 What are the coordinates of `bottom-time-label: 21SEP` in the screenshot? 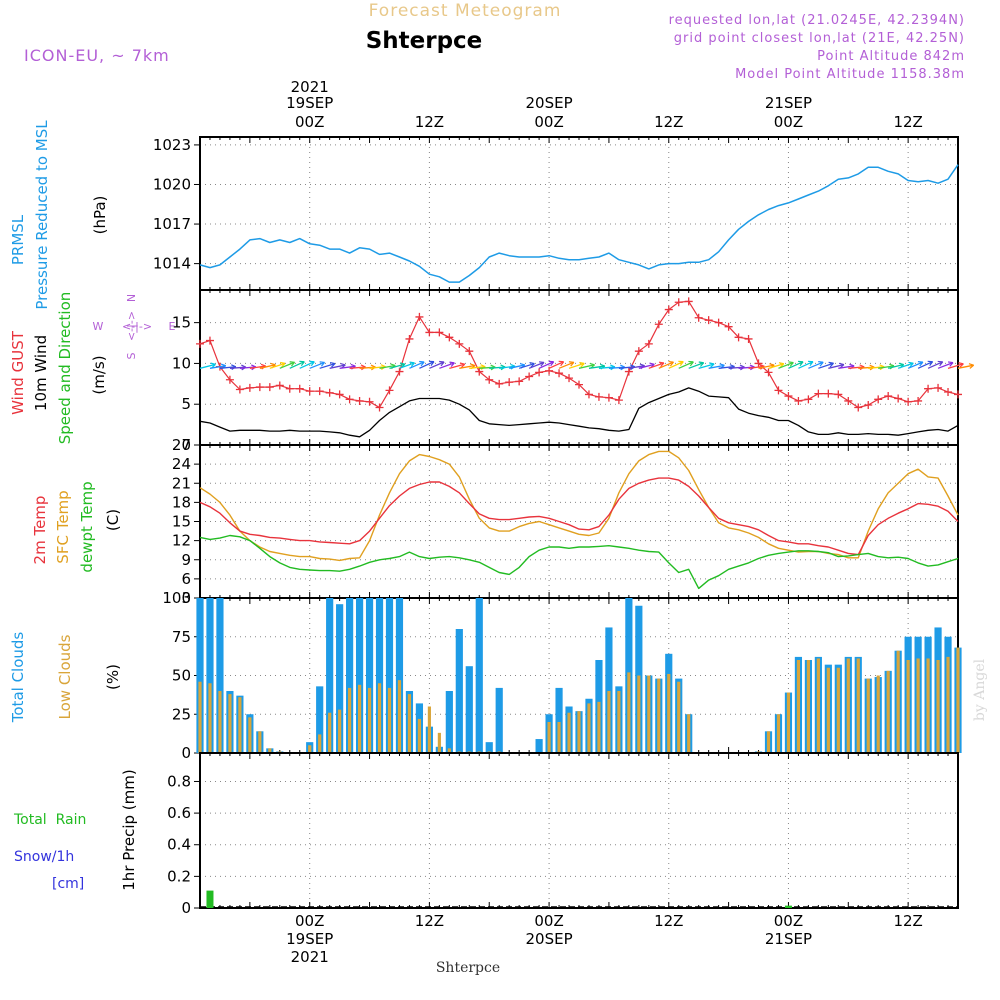 It's located at (788, 939).